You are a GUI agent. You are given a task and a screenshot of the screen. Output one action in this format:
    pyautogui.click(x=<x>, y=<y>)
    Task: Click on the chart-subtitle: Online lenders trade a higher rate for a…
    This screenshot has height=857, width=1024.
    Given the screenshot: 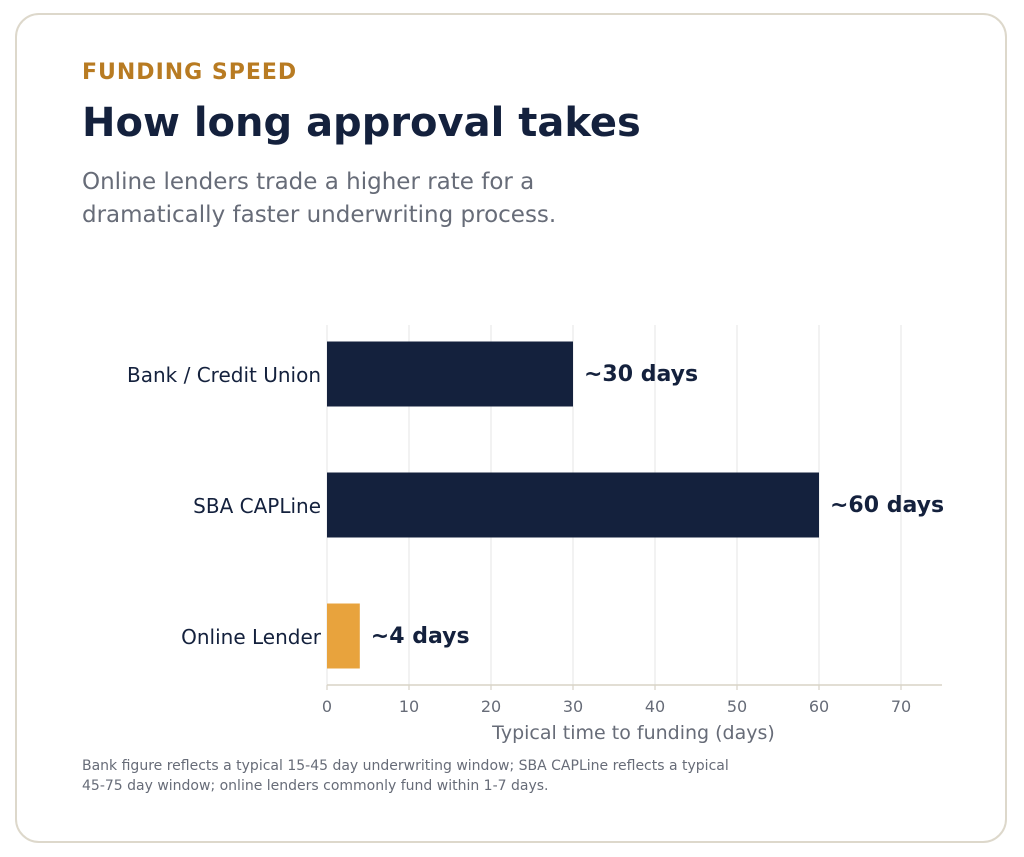 What is the action you would take?
    pyautogui.click(x=319, y=198)
    